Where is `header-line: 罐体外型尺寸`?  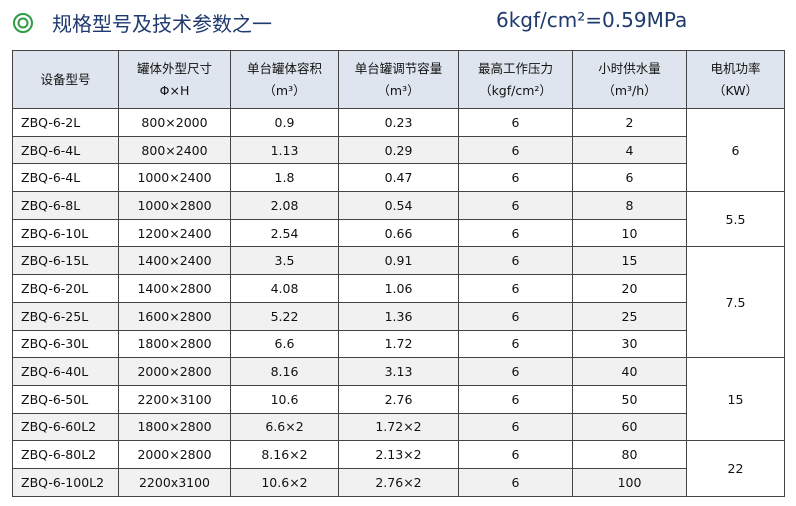 header-line: 罐体外型尺寸 is located at coordinates (174, 68).